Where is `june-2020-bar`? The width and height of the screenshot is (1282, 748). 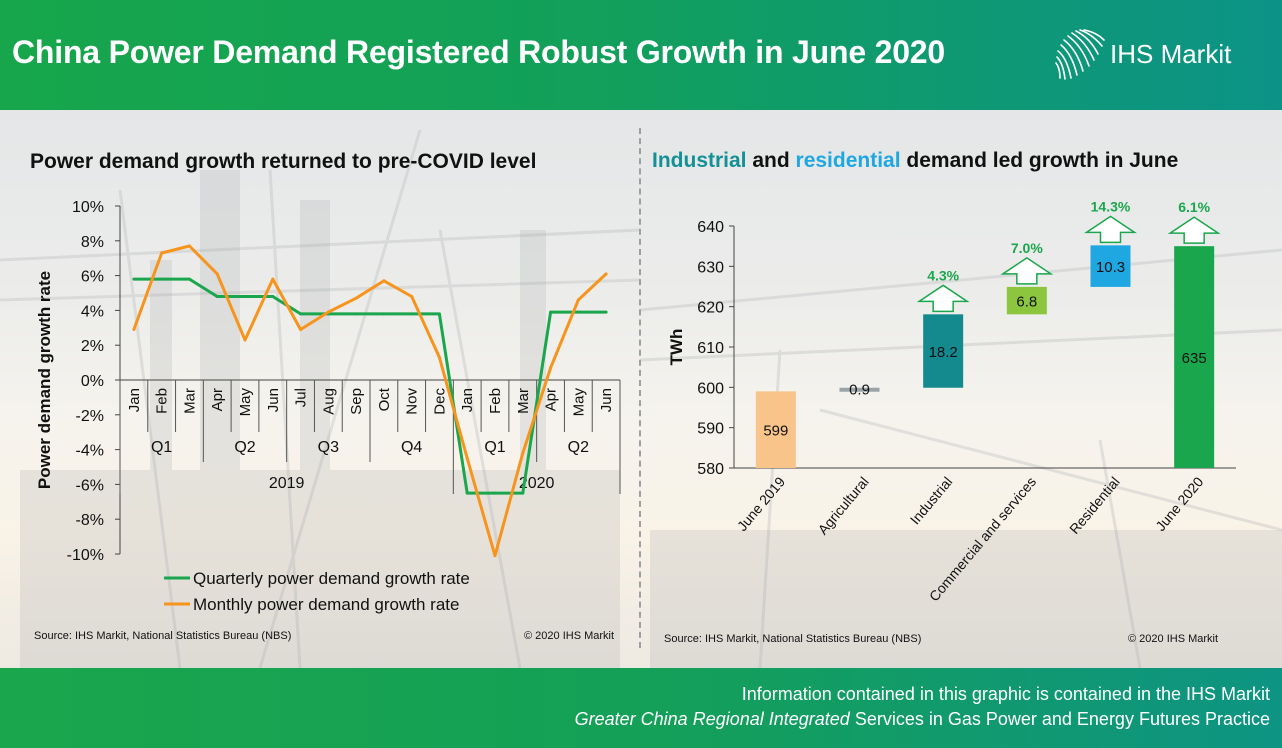
june-2020-bar is located at coordinates (1194, 357).